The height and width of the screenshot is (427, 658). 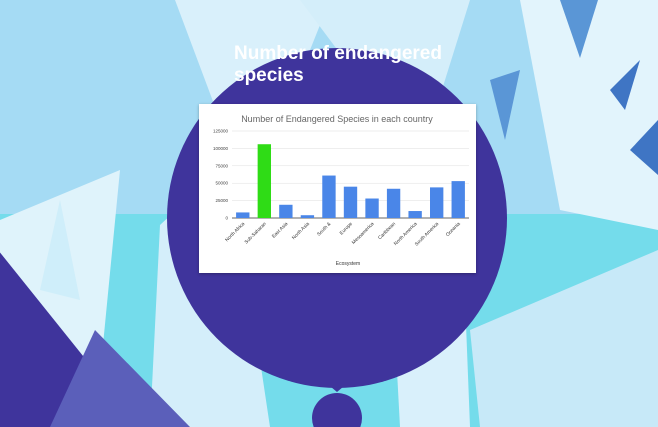 What do you see at coordinates (348, 264) in the screenshot?
I see `x-axis-title: Ecosystem` at bounding box center [348, 264].